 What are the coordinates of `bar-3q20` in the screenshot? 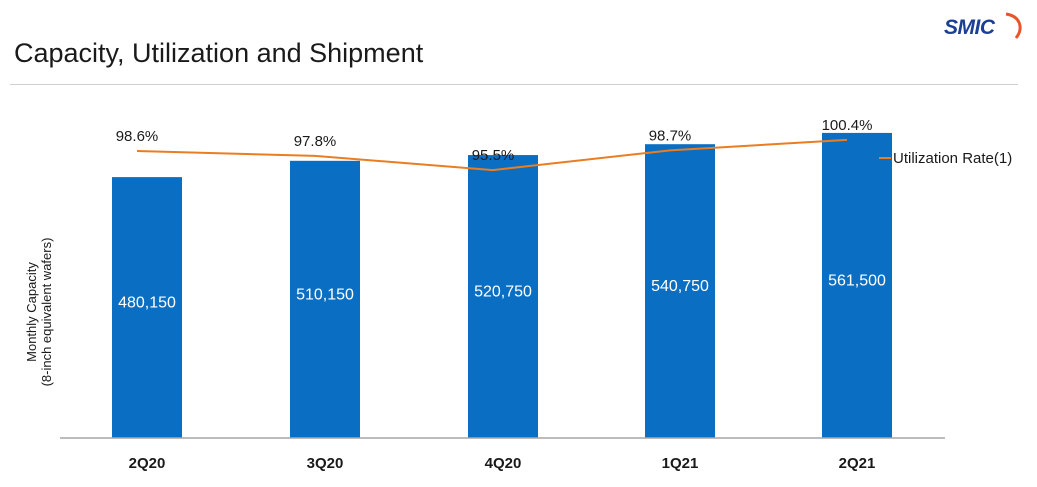 It's located at (325, 299).